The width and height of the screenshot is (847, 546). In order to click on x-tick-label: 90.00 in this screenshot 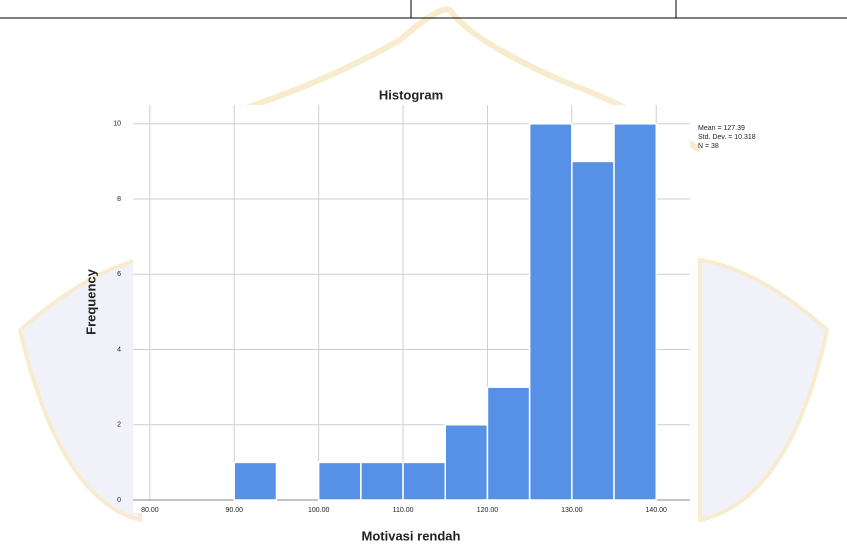, I will do `click(235, 510)`.